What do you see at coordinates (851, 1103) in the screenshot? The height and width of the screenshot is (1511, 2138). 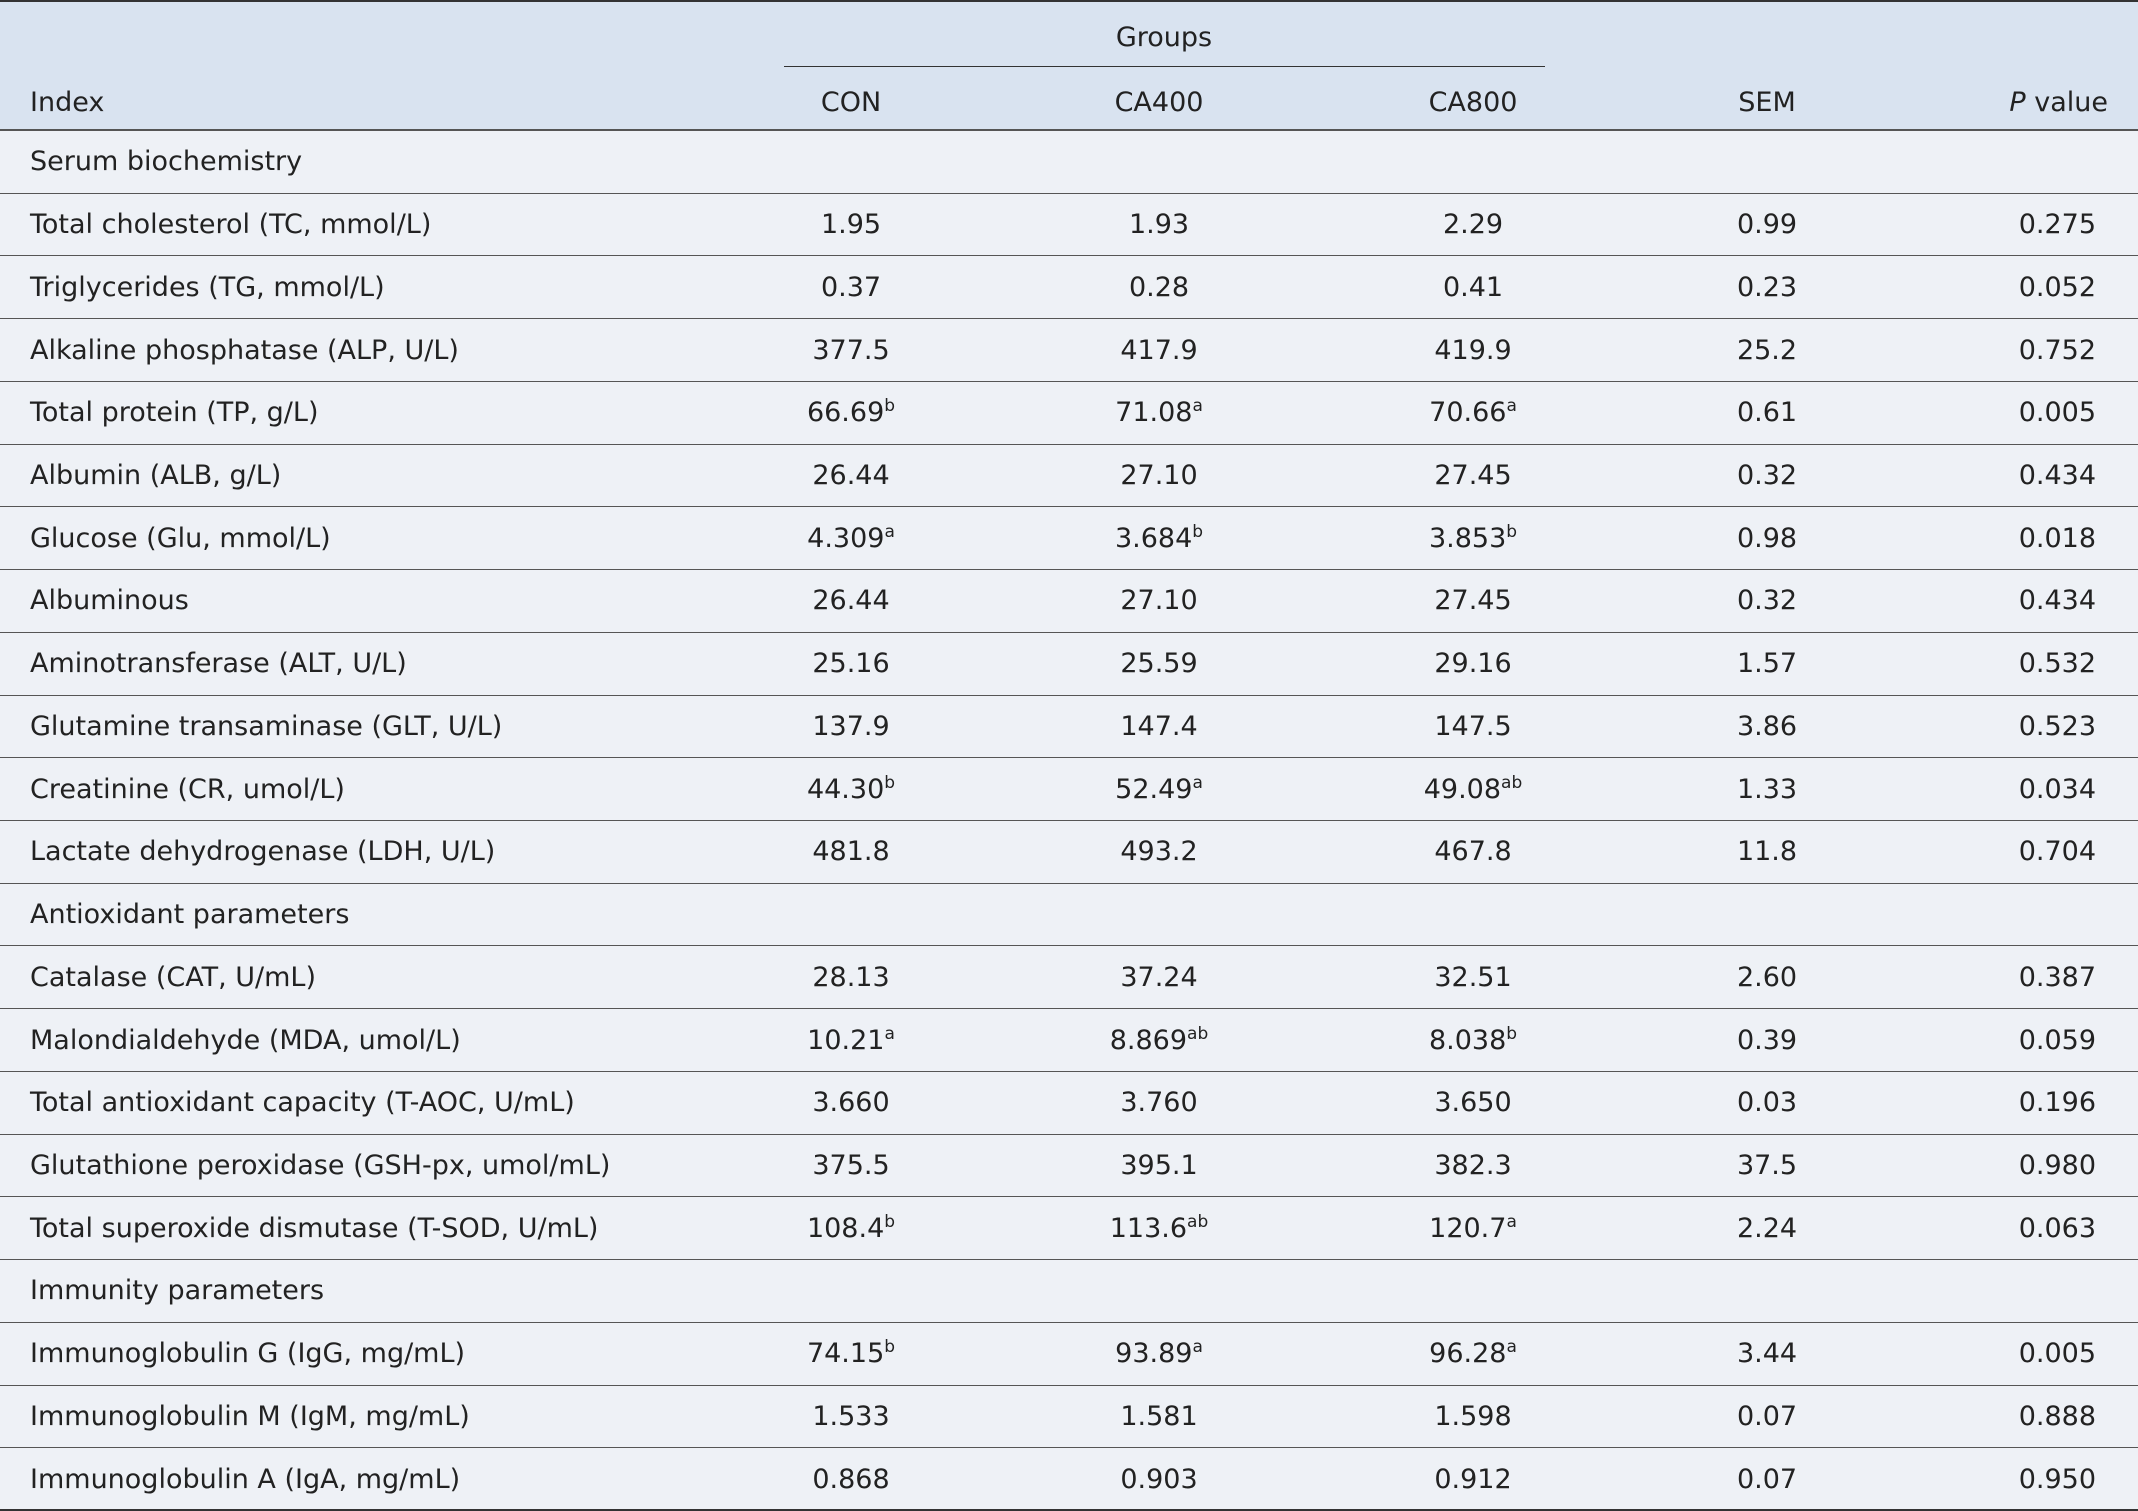 I see `cell: 3.660` at bounding box center [851, 1103].